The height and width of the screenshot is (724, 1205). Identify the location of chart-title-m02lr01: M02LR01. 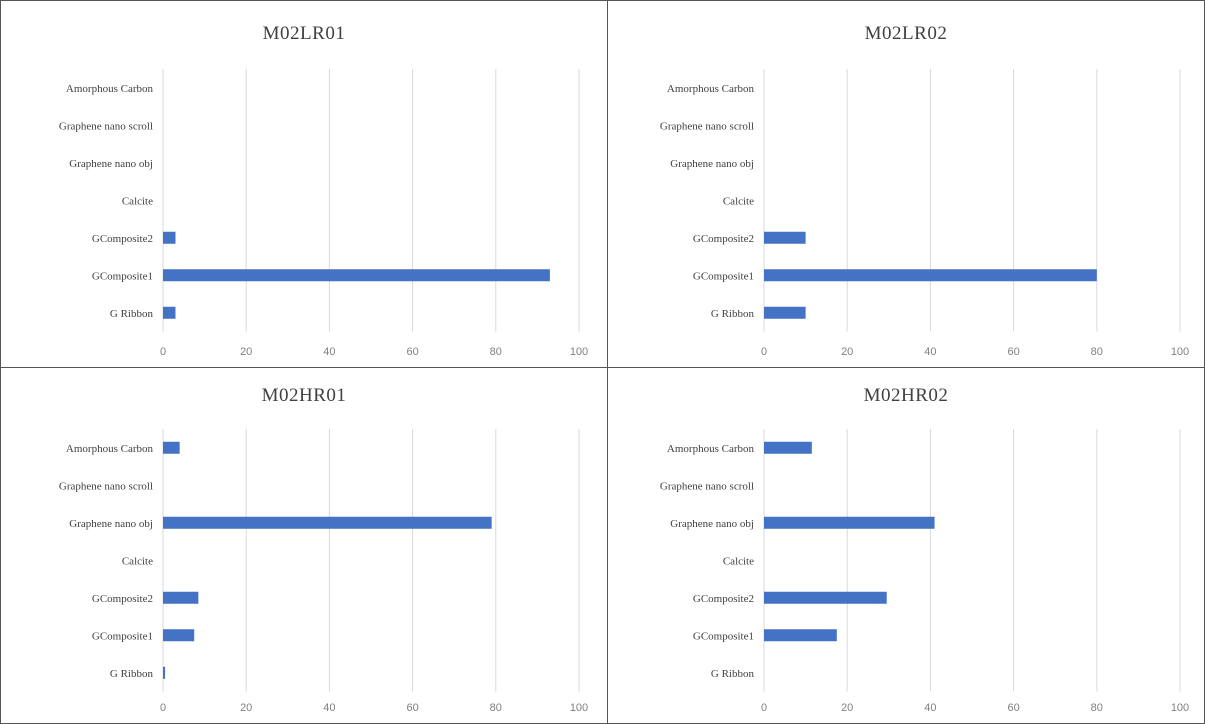
(304, 33).